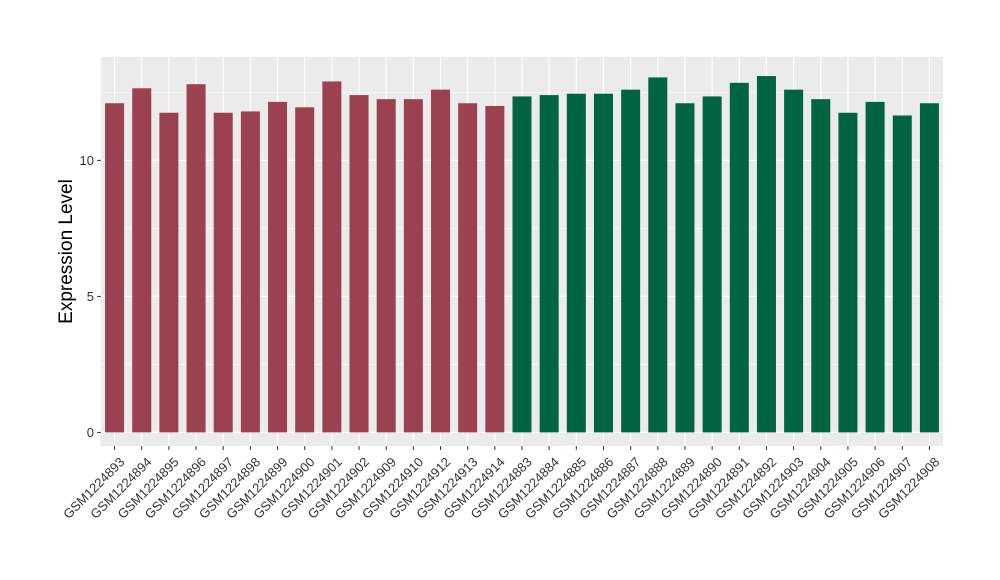 The image size is (1000, 580). Describe the element at coordinates (902, 274) in the screenshot. I see `bar-GSM1224907` at that location.